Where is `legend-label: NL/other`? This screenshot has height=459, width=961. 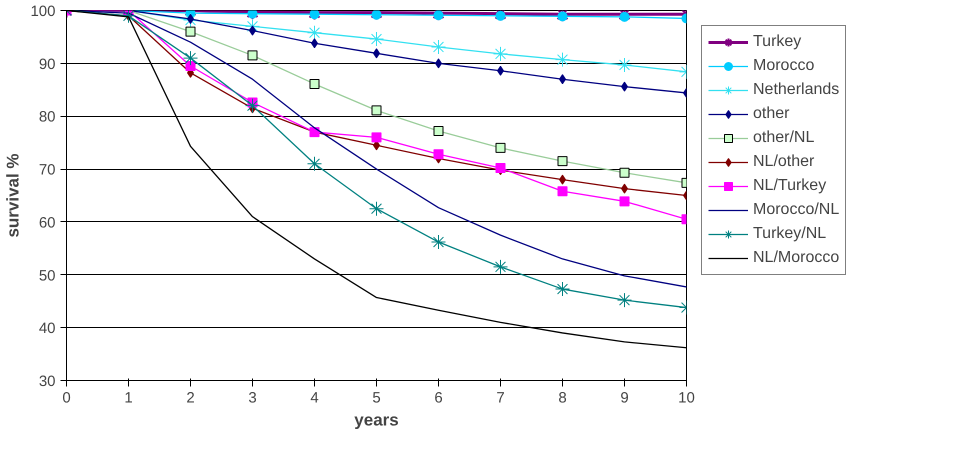 legend-label: NL/other is located at coordinates (783, 162).